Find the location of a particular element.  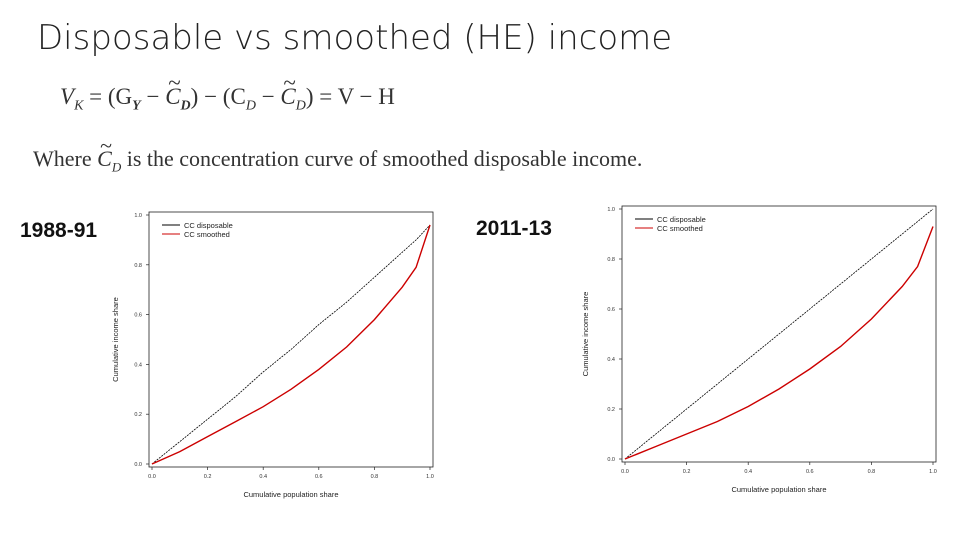

formula-c-1: C is located at coordinates (173, 96).